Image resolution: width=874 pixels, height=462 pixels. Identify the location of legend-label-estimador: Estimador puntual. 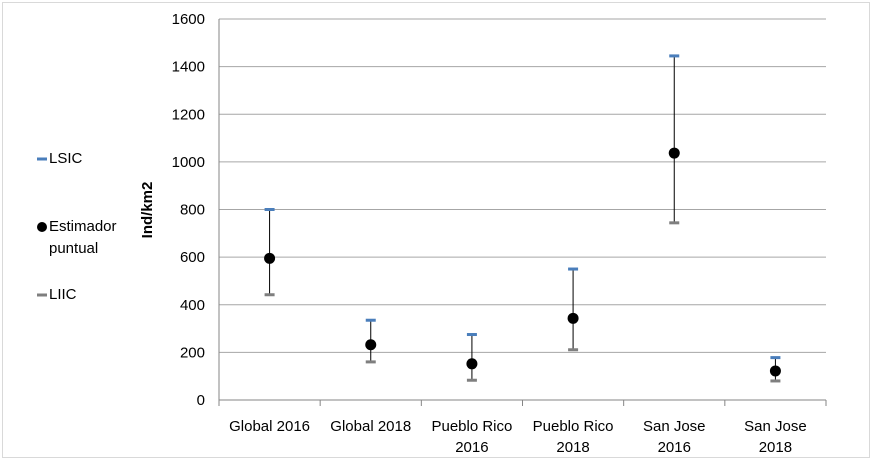
(99, 238).